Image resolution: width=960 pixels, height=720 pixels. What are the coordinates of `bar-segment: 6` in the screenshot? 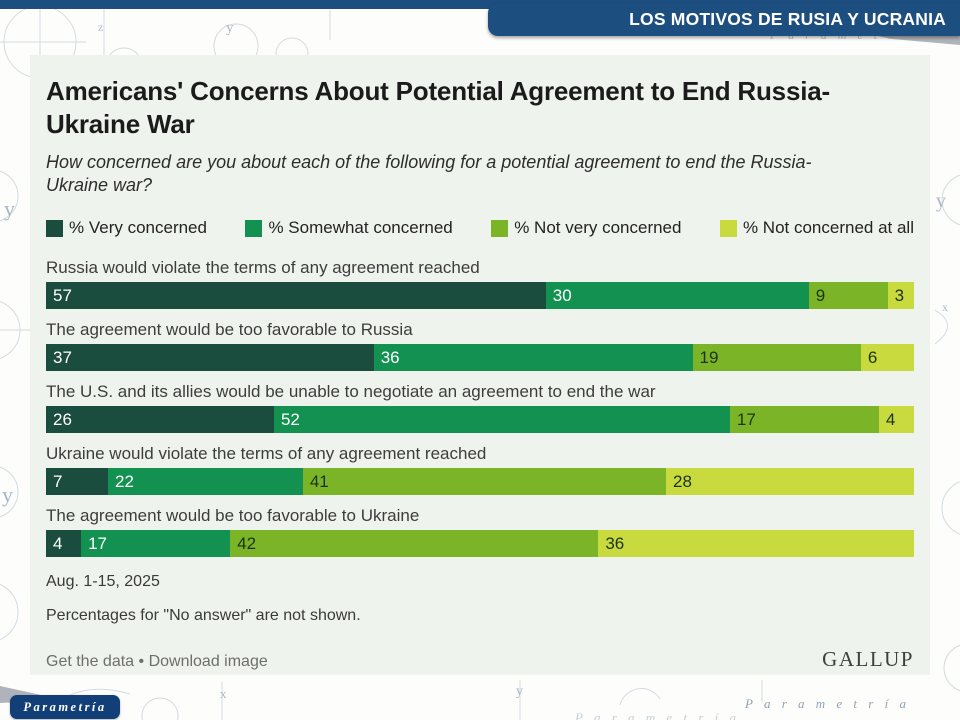 It's located at (887, 358).